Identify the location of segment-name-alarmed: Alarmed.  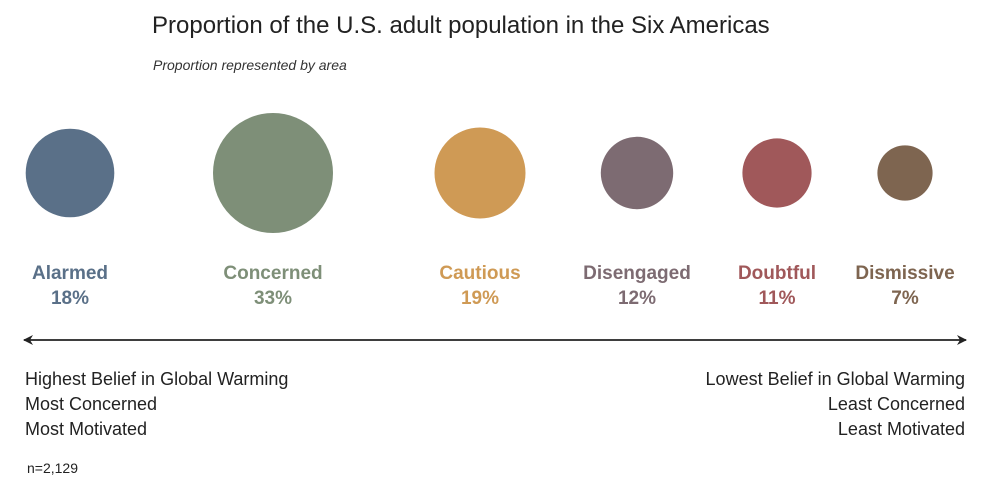
(70, 273).